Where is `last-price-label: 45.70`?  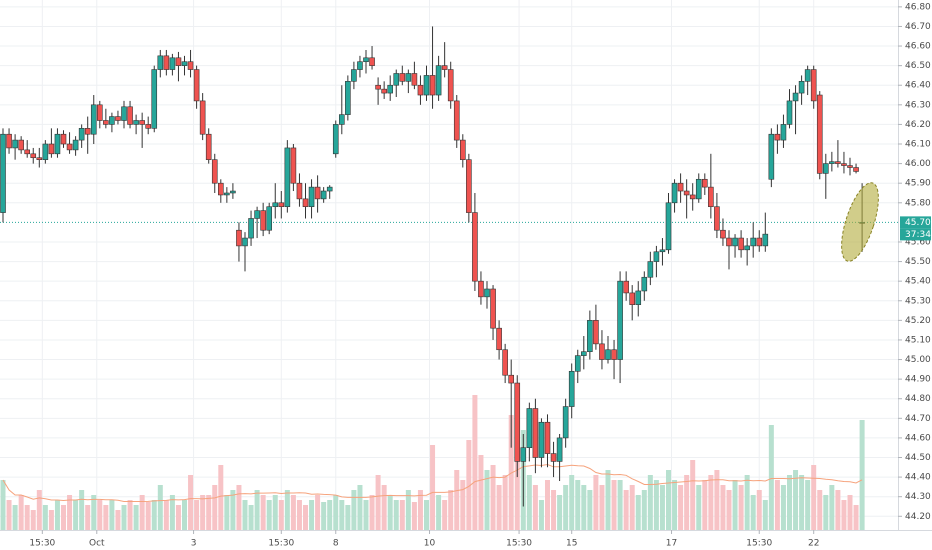 last-price-label: 45.70 is located at coordinates (918, 223).